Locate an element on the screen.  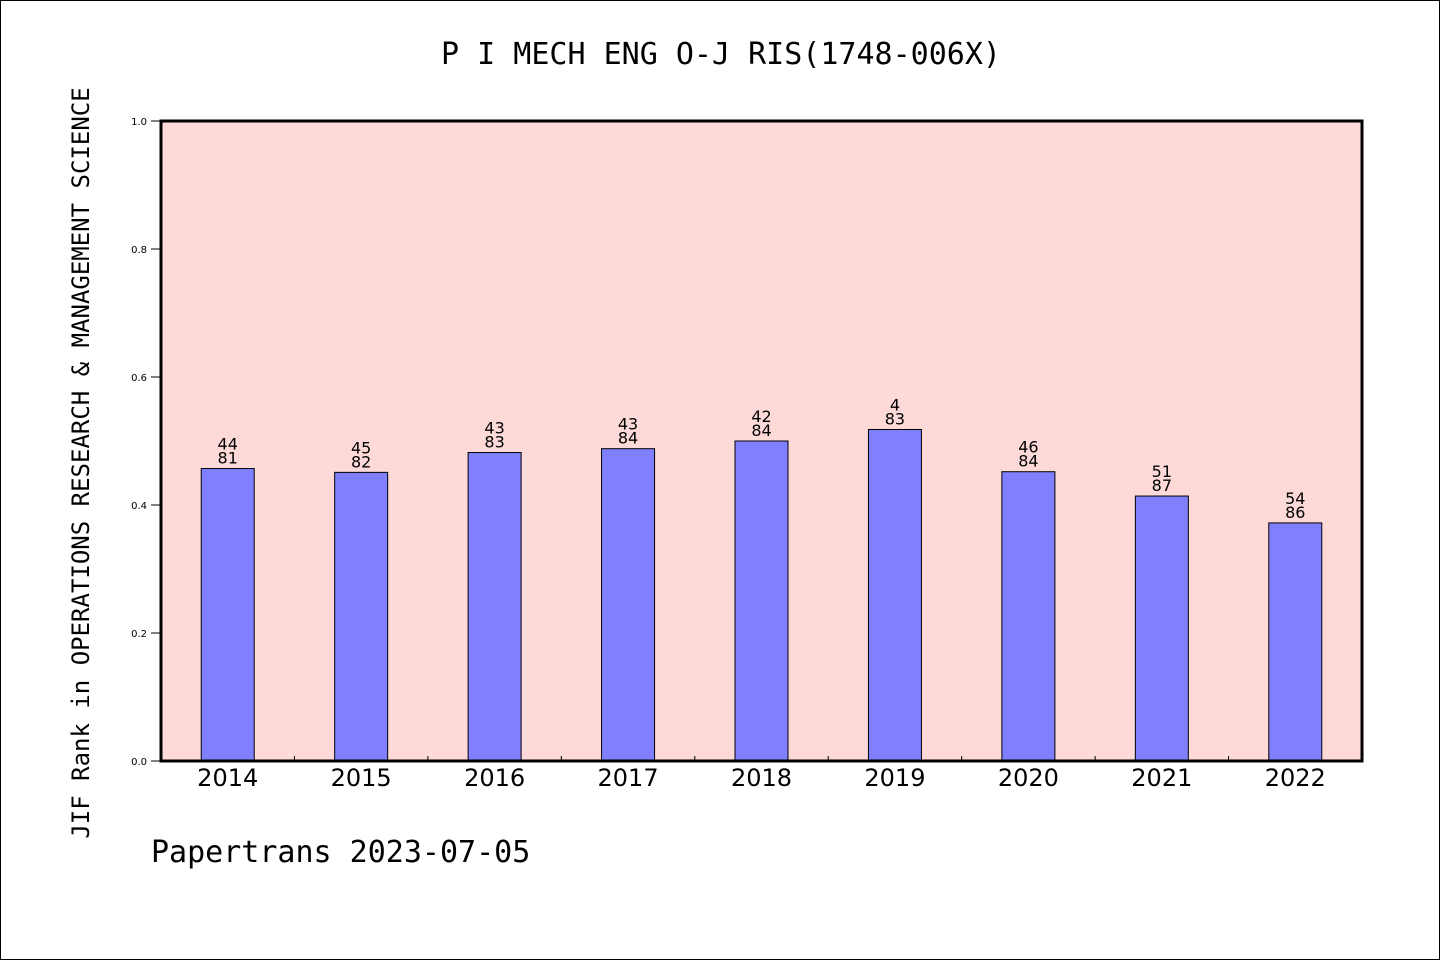
bar-2021 is located at coordinates (1161, 628).